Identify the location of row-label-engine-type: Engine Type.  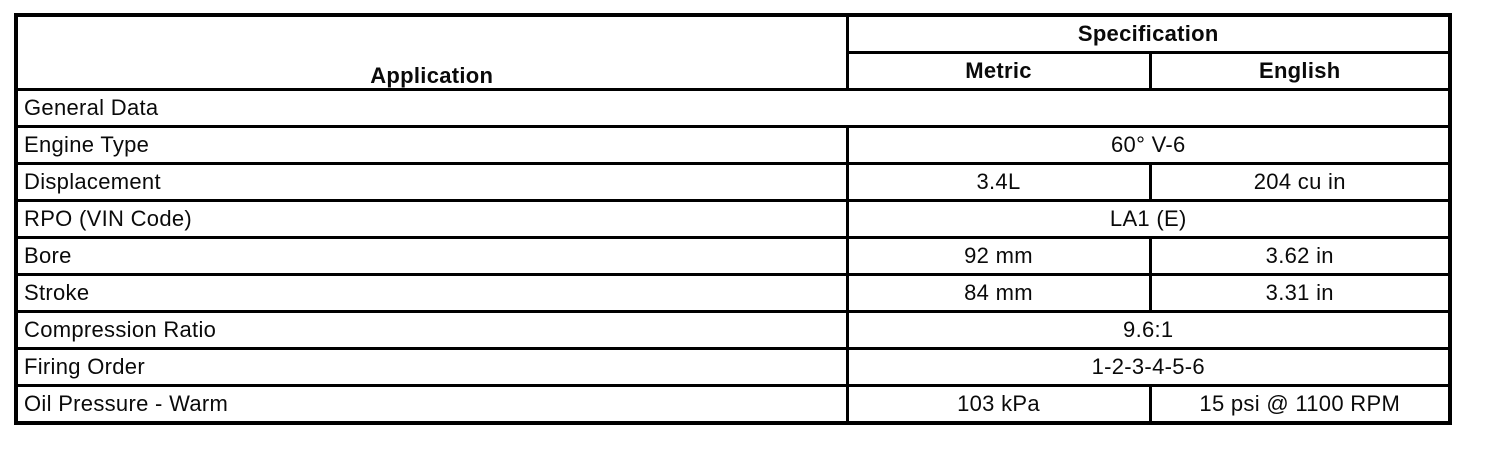
(431, 145).